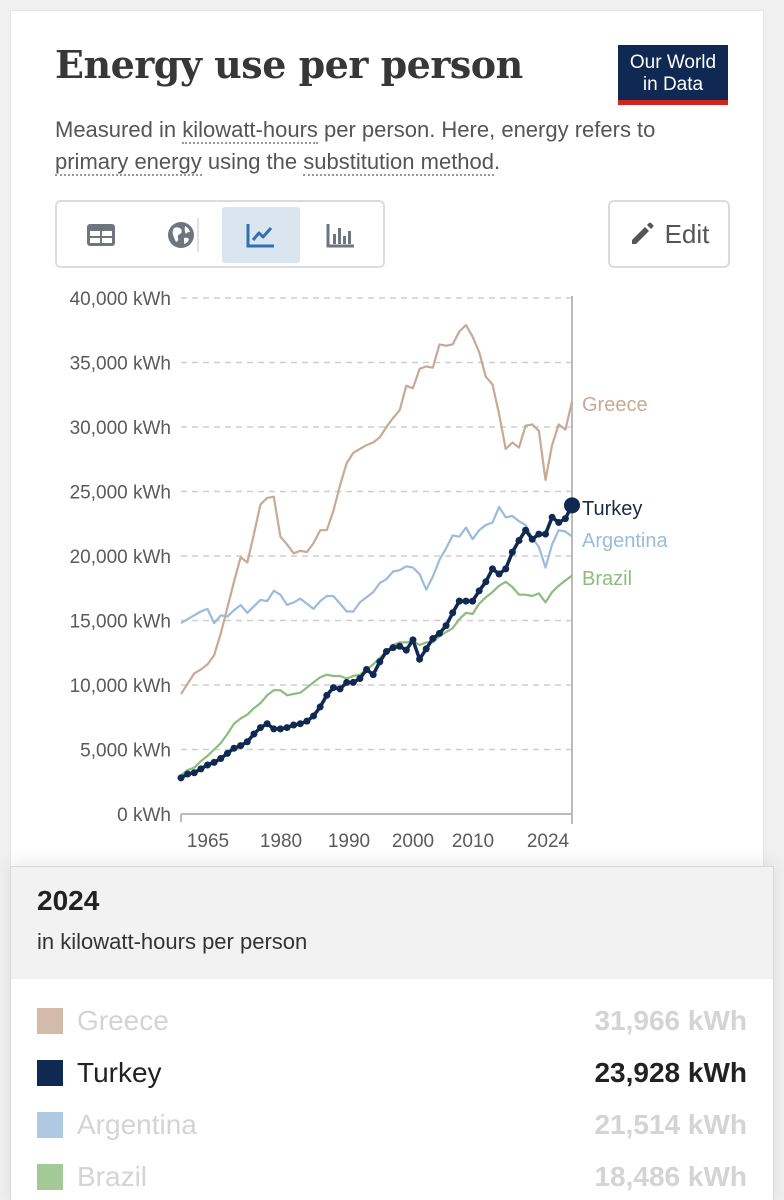  What do you see at coordinates (123, 1020) in the screenshot?
I see `tooltip-name-greece: Greece` at bounding box center [123, 1020].